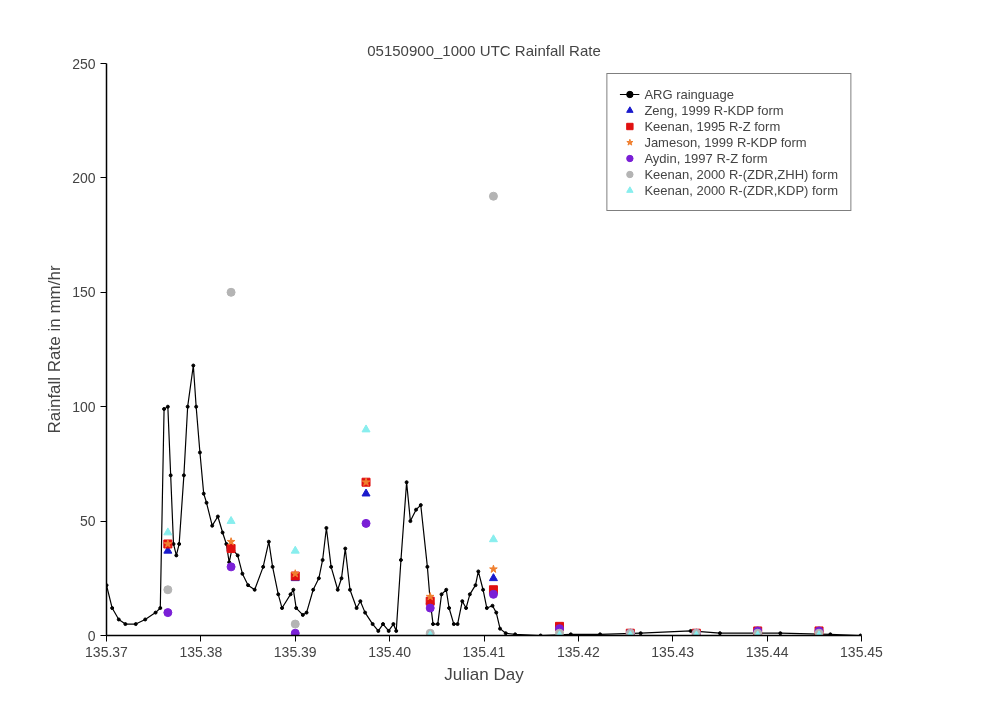  I want to click on x-tick-label: 135.38, so click(201, 651).